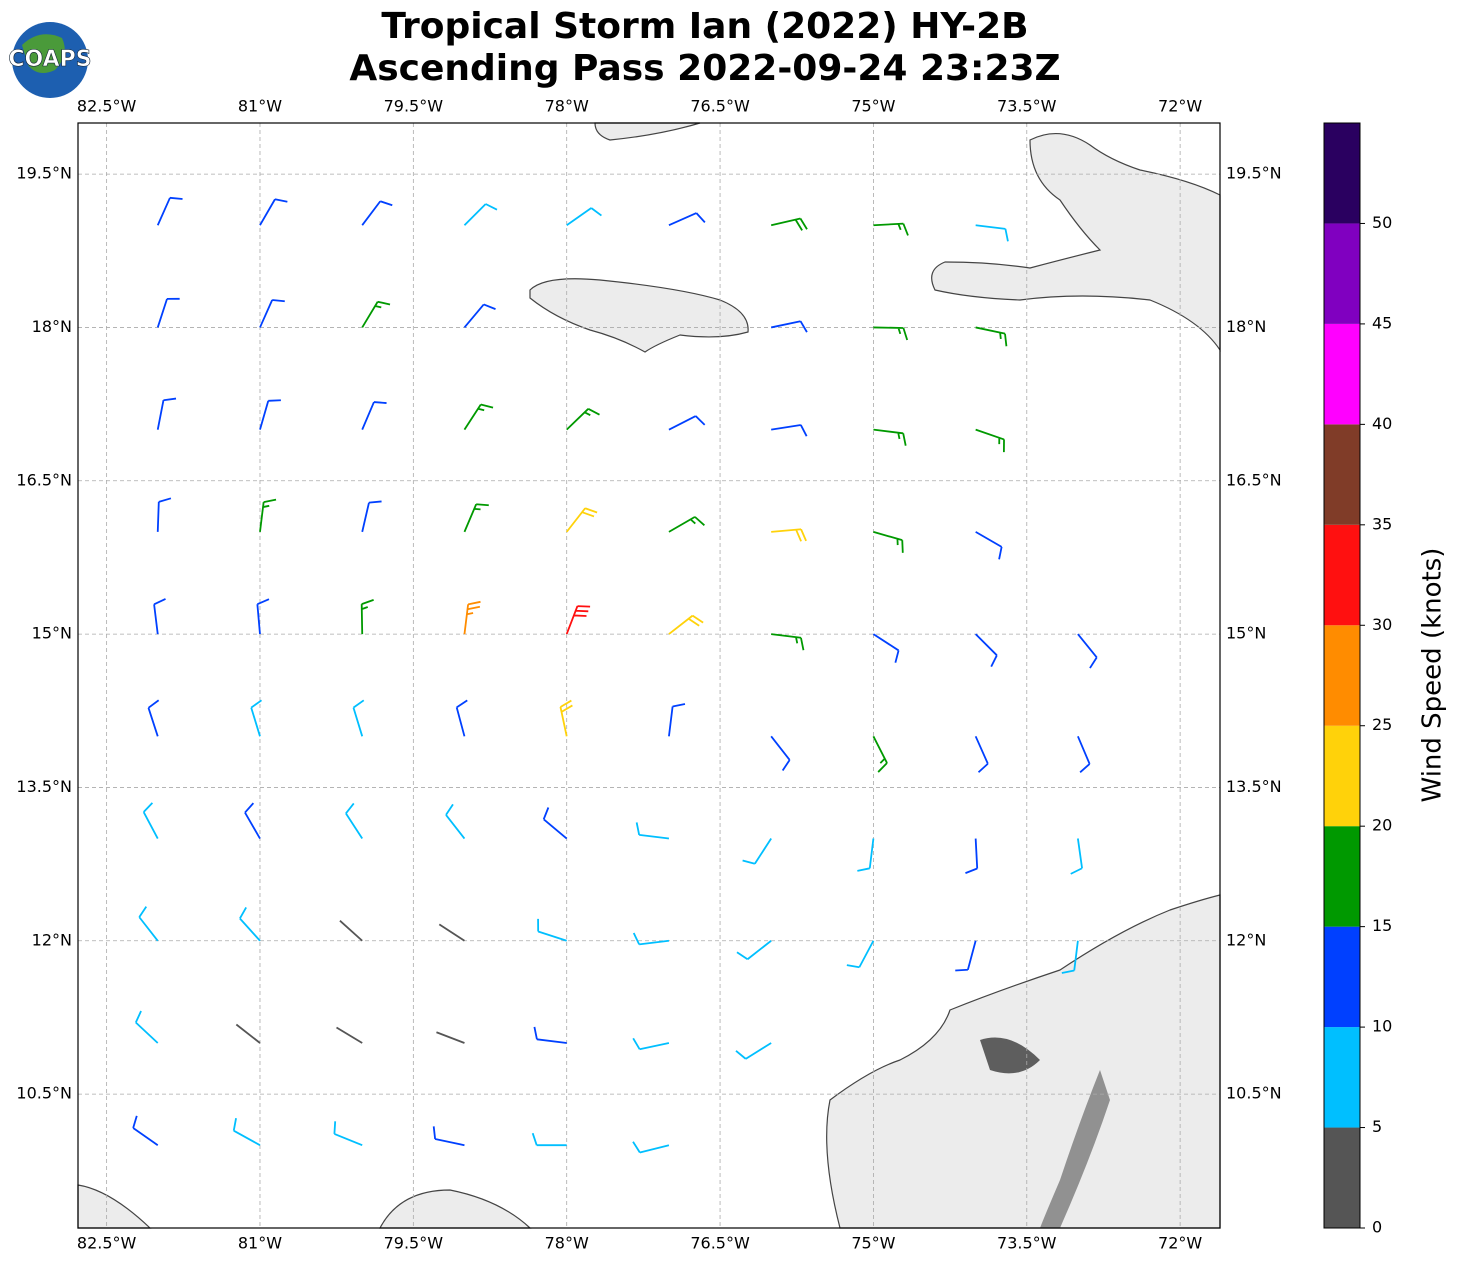 The height and width of the screenshot is (1264, 1461). Describe the element at coordinates (1027, 106) in the screenshot. I see `x-tick-label-top: 73.5°W` at that location.